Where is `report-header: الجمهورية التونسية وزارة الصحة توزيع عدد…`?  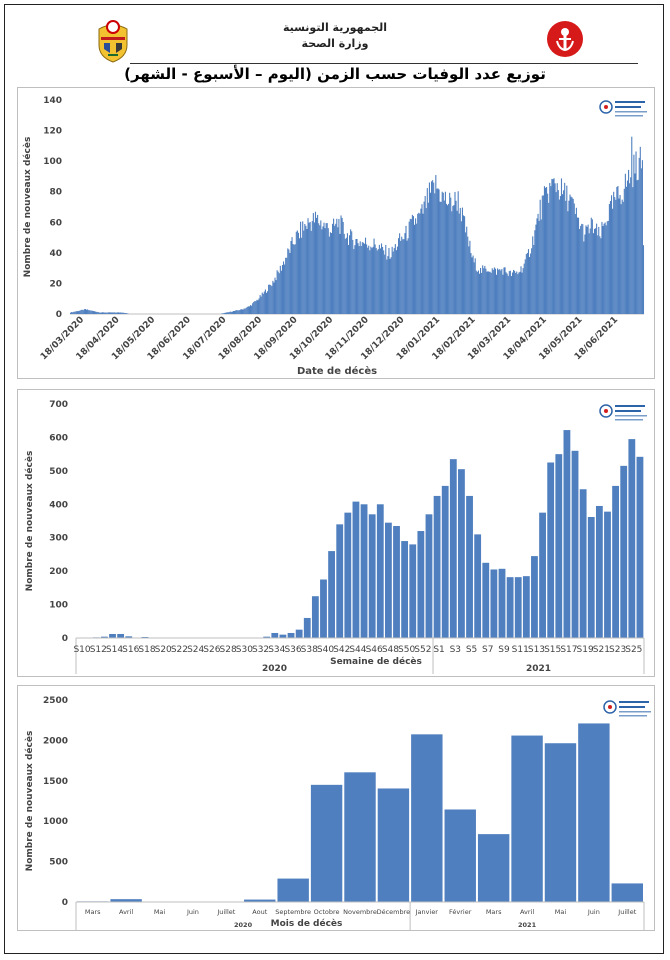 report-header: الجمهورية التونسية وزارة الصحة توزيع عدد… is located at coordinates (335, 50).